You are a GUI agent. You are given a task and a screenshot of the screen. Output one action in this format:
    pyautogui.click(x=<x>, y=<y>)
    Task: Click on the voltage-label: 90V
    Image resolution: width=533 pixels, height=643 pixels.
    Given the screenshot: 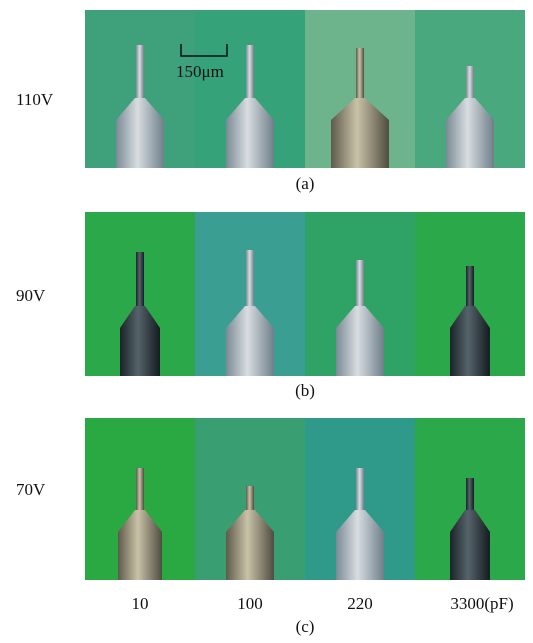 What is the action you would take?
    pyautogui.click(x=31, y=295)
    